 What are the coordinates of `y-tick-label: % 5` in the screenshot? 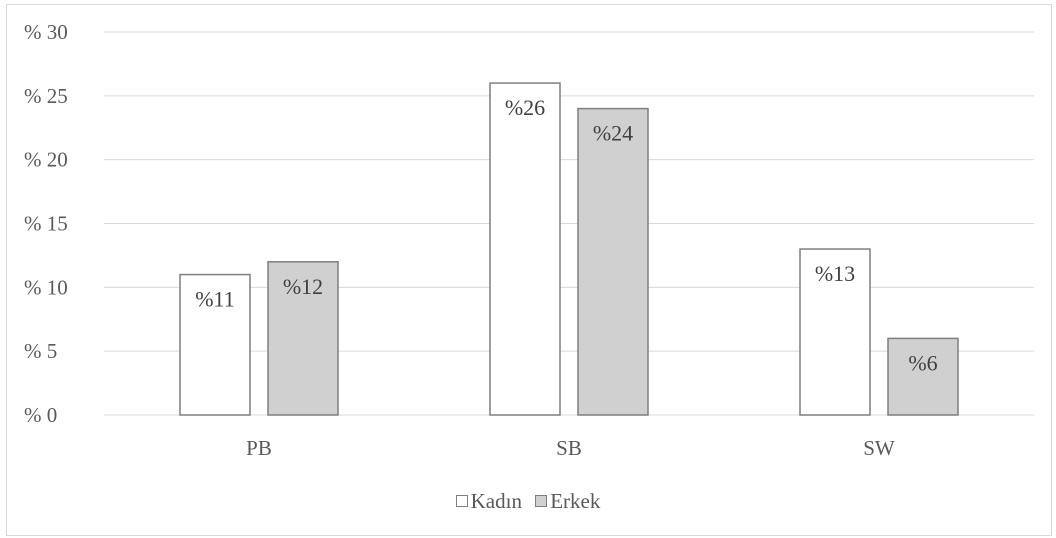 It's located at (40, 351).